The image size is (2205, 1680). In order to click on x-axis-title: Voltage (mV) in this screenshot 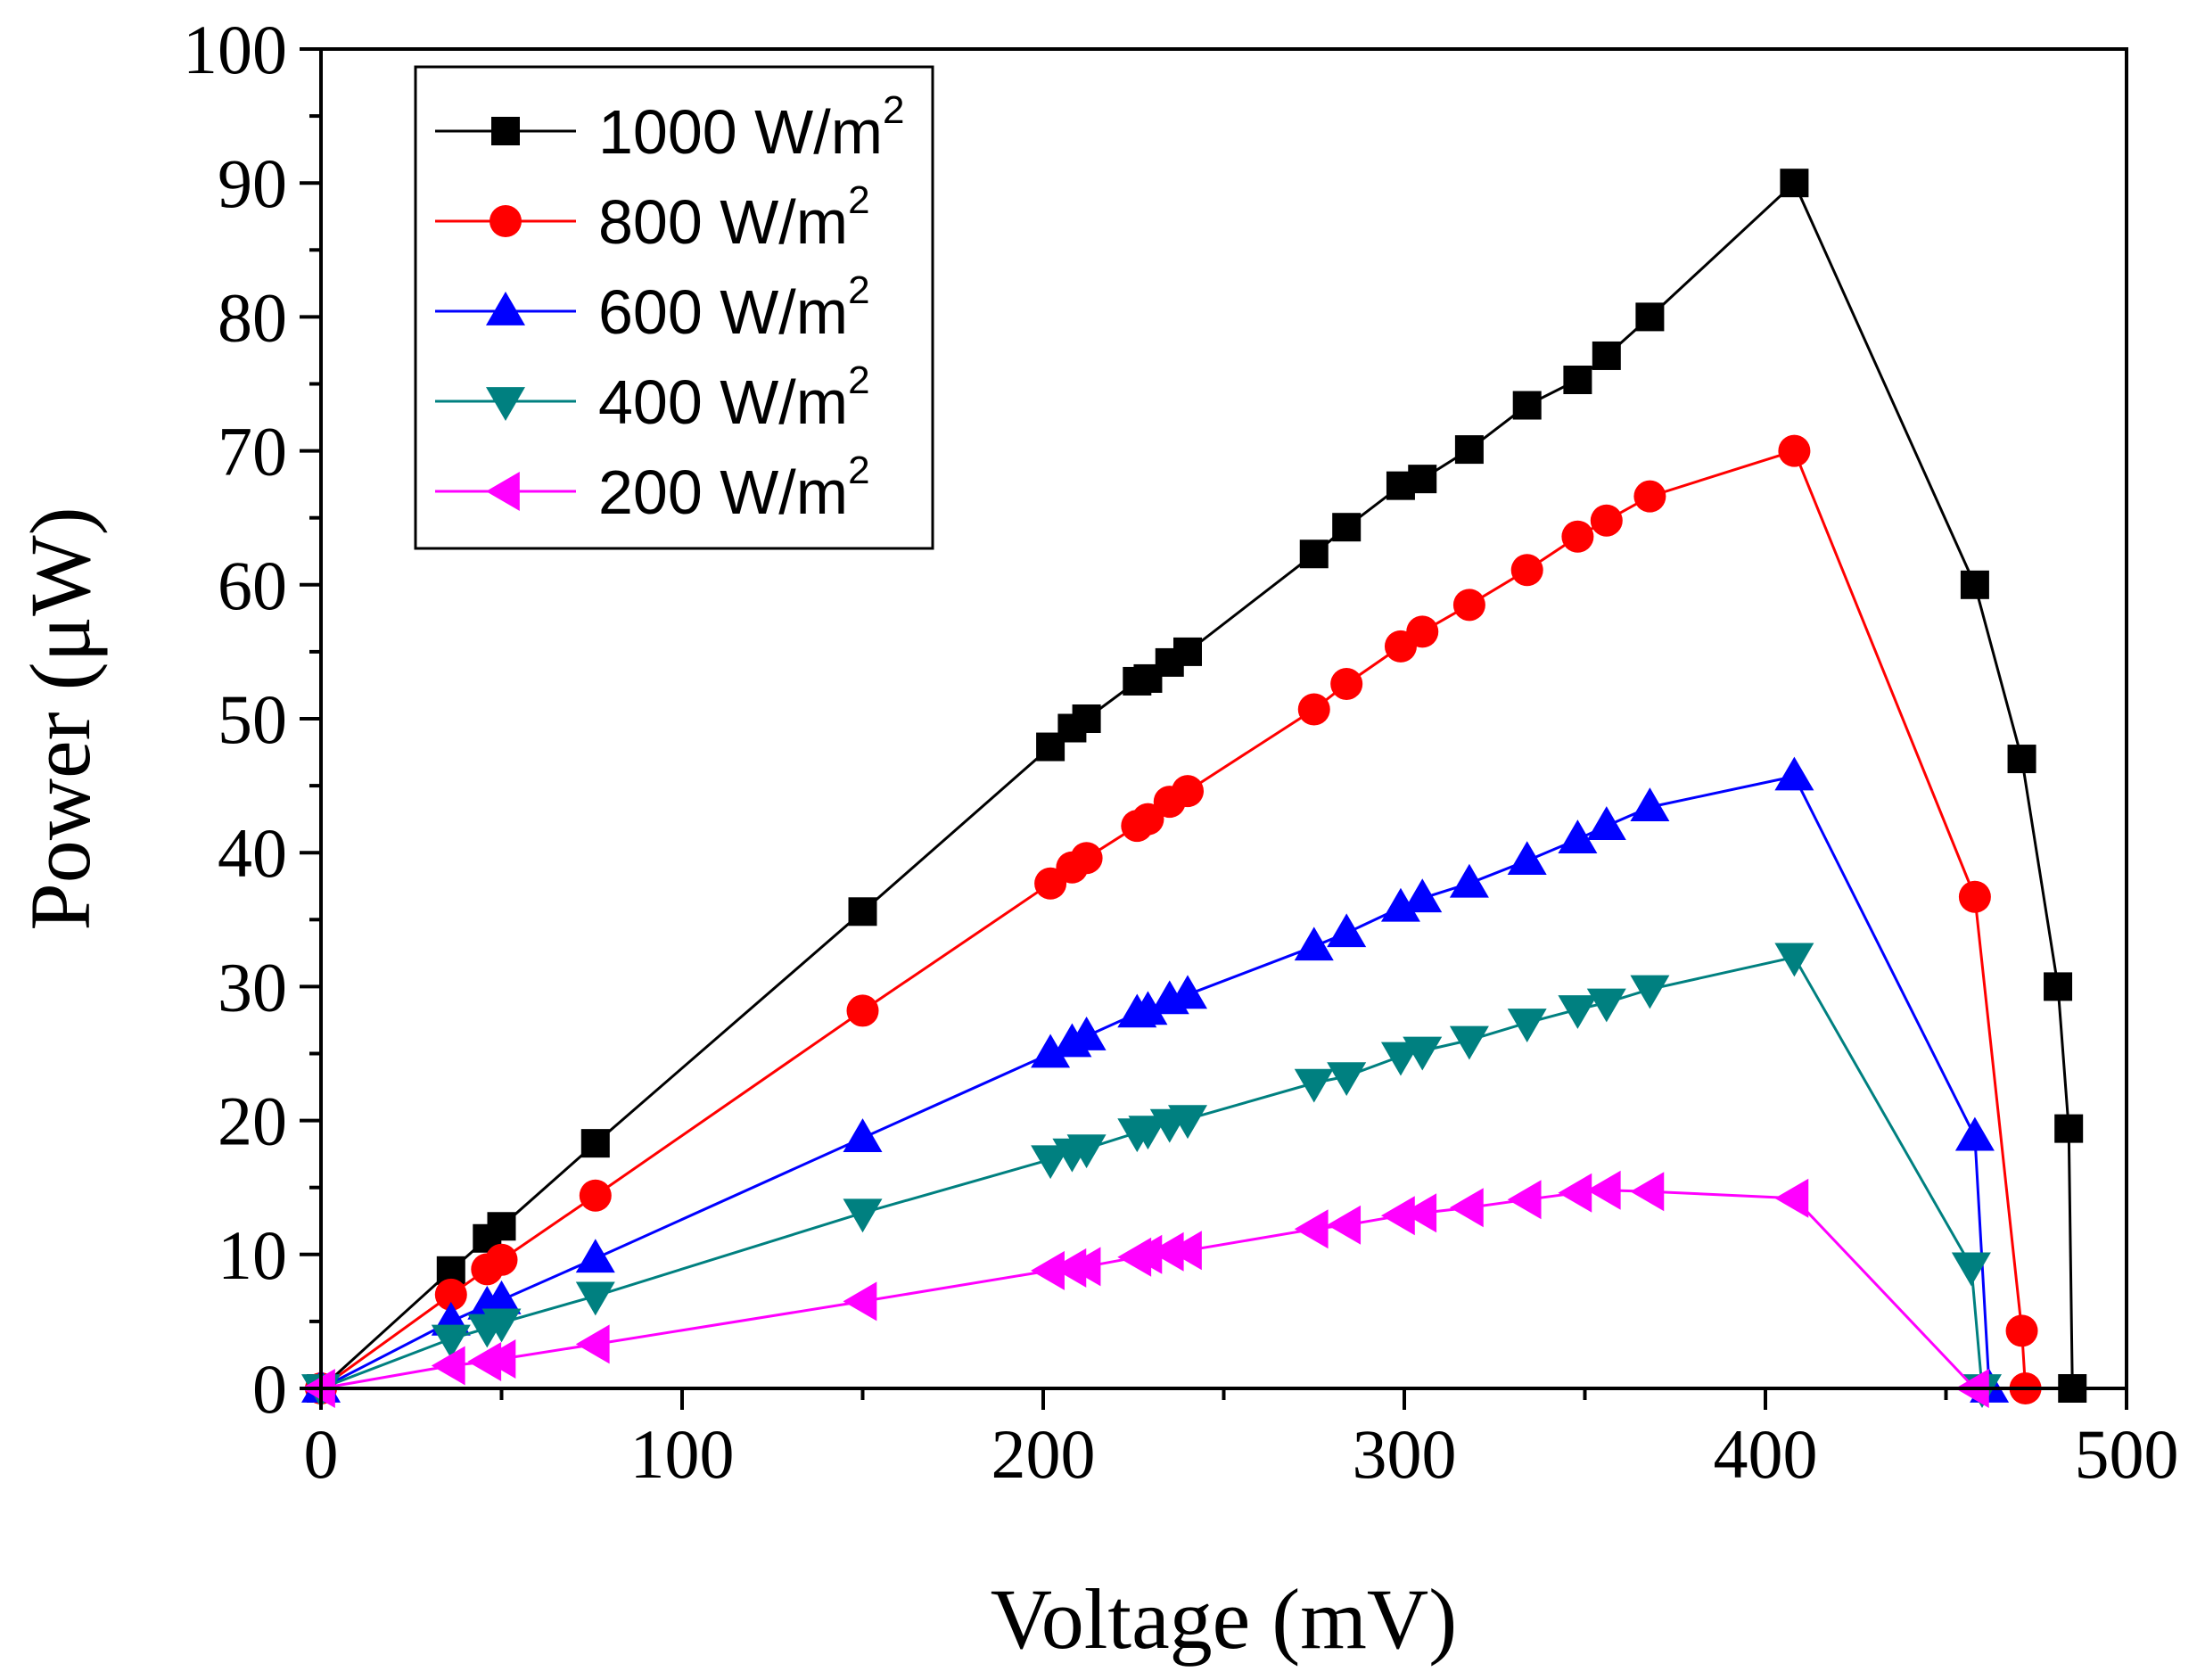, I will do `click(1224, 1619)`.